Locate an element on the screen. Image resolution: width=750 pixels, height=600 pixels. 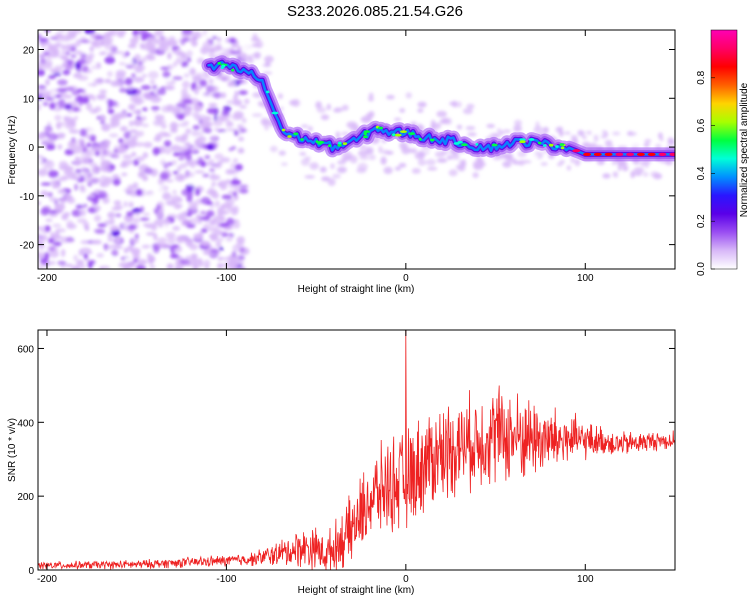
y-tick-label: 0 is located at coordinates (31, 148).